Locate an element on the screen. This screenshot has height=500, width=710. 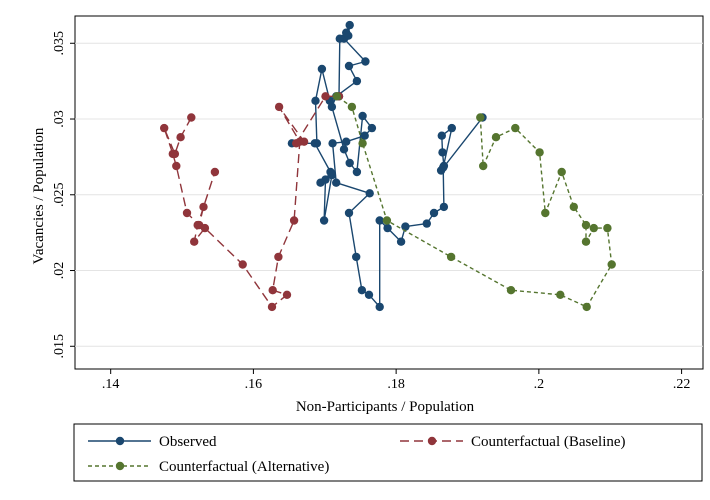
legend-item: Counterfactual (Baseline) is located at coordinates (513, 442).